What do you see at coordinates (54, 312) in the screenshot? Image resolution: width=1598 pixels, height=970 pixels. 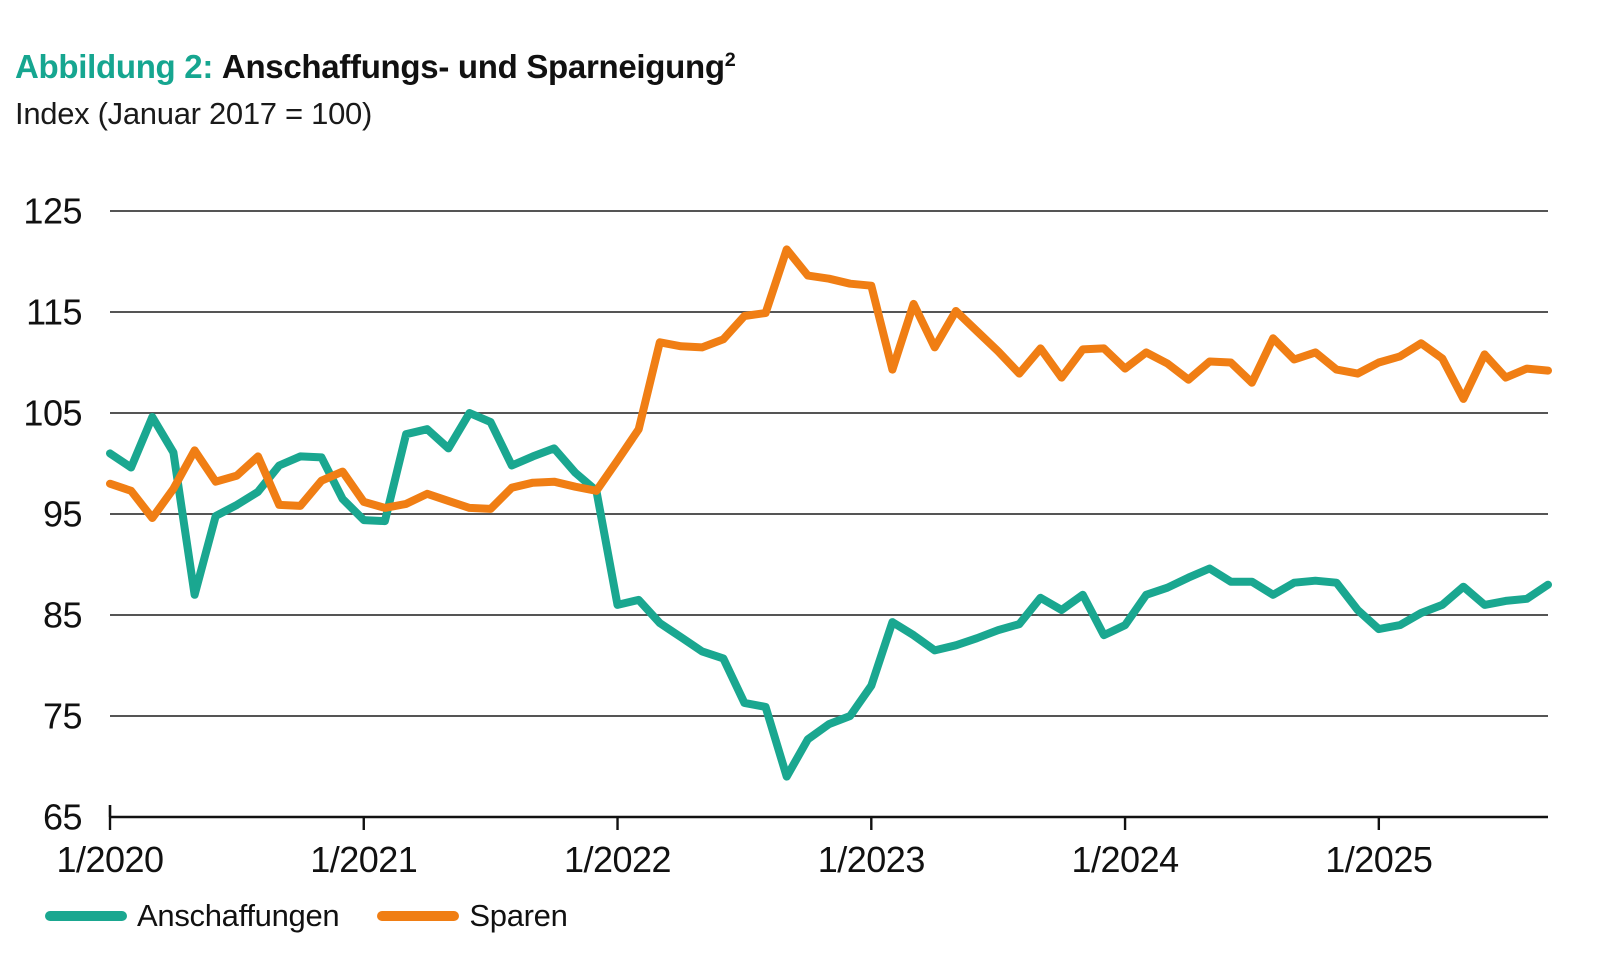 I see `y-axis-label-115: 115` at bounding box center [54, 312].